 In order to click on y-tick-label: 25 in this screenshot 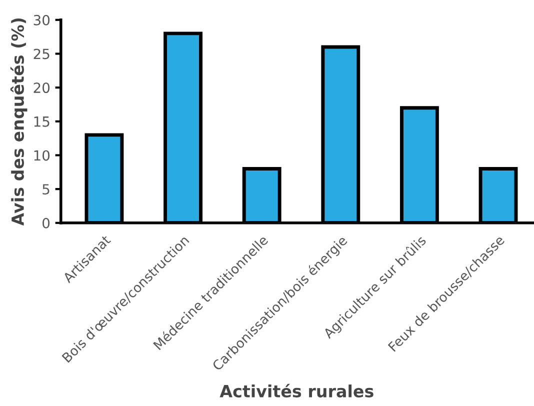, I will do `click(42, 54)`.